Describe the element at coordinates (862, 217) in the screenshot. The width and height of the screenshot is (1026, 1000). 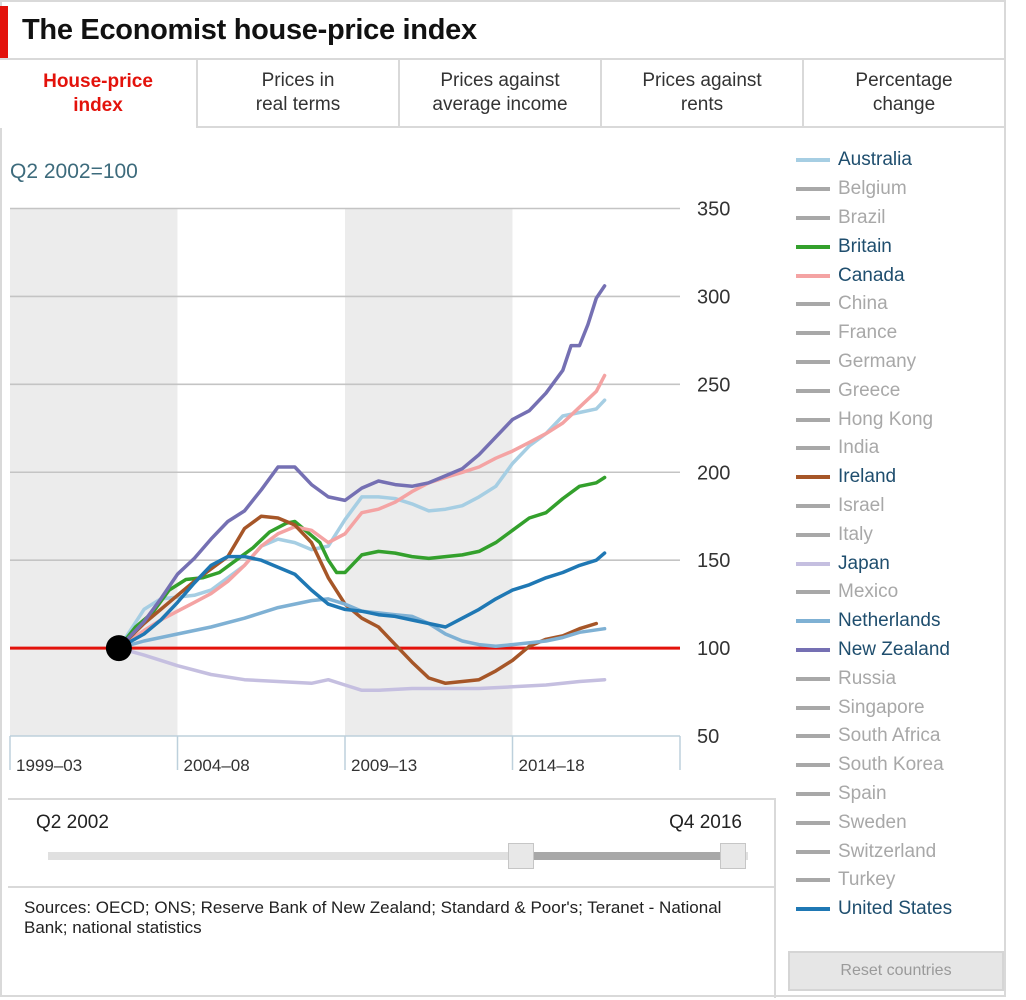
I see `legend-label: Brazil` at that location.